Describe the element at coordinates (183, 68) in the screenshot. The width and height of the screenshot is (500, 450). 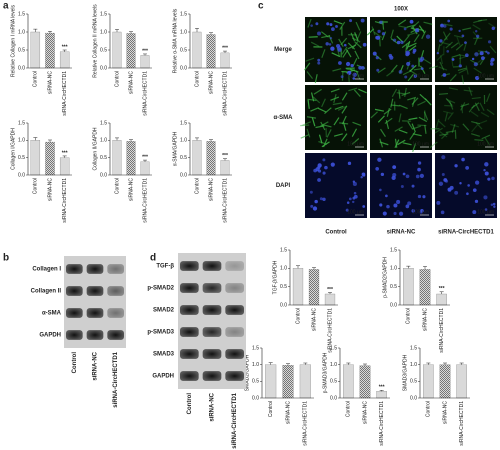
I see `y-tick-label: 0.0` at that location.